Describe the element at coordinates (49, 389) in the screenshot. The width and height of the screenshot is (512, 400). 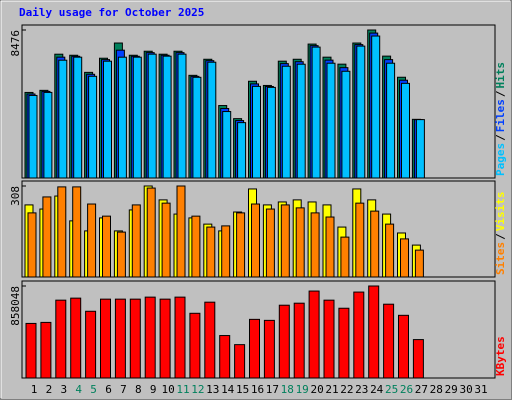
I see `x-tick-label: 2` at that location.